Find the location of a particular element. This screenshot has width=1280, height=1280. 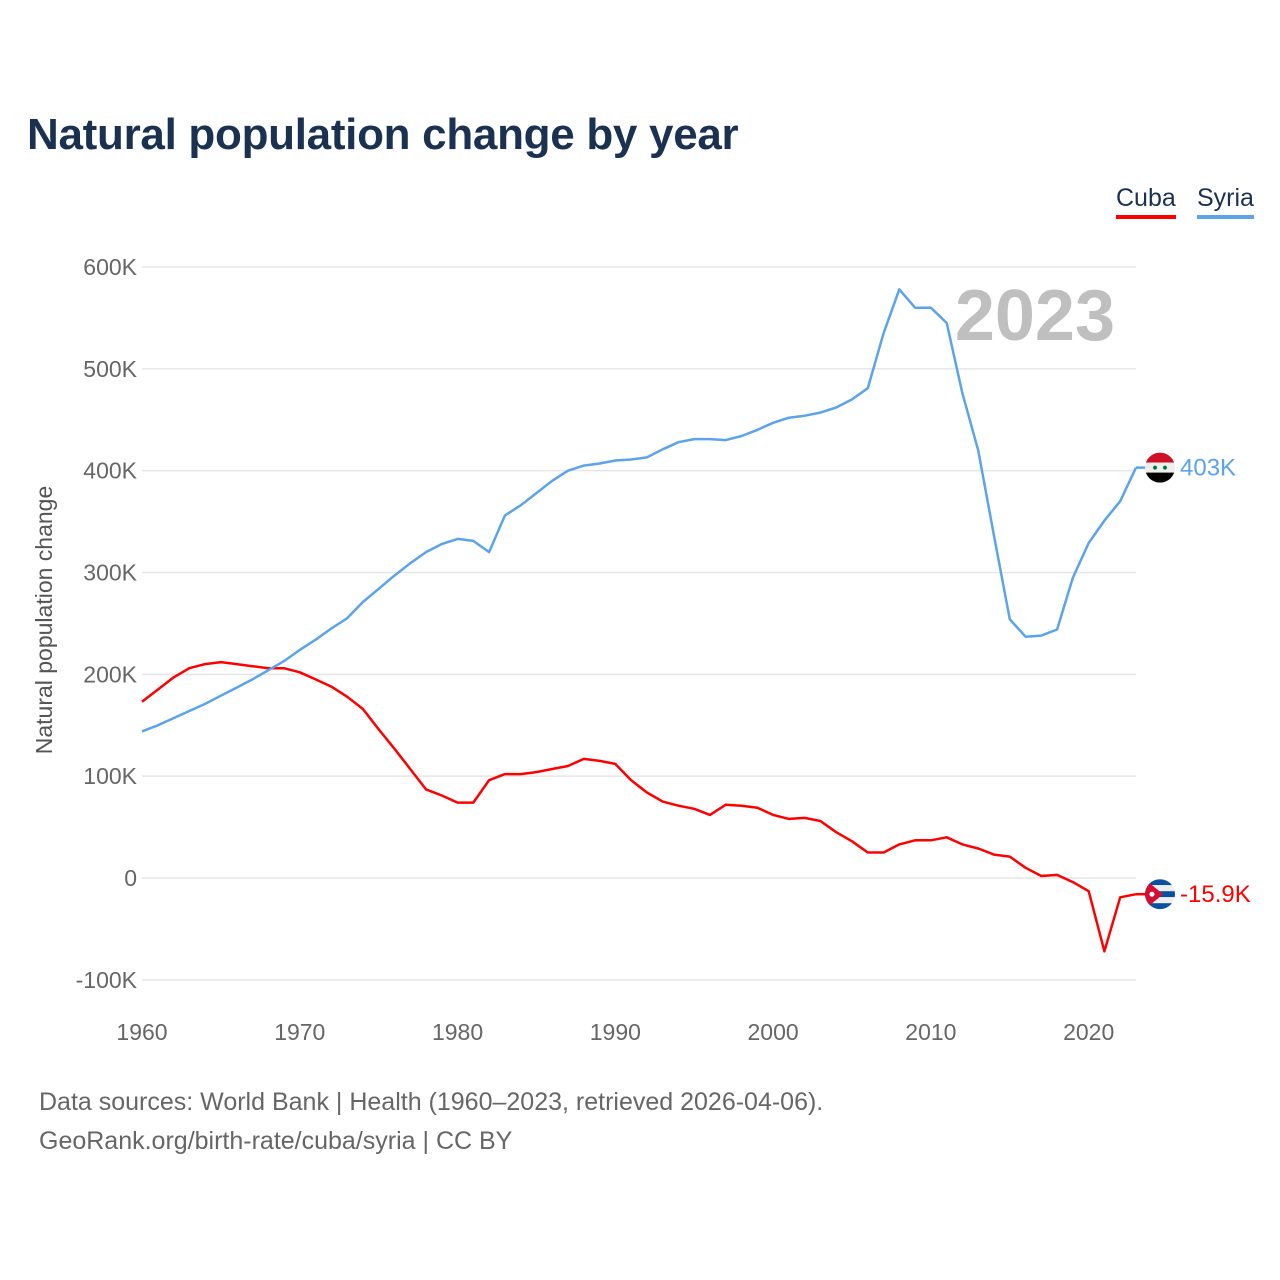

year-watermark: 2023 is located at coordinates (1035, 316).